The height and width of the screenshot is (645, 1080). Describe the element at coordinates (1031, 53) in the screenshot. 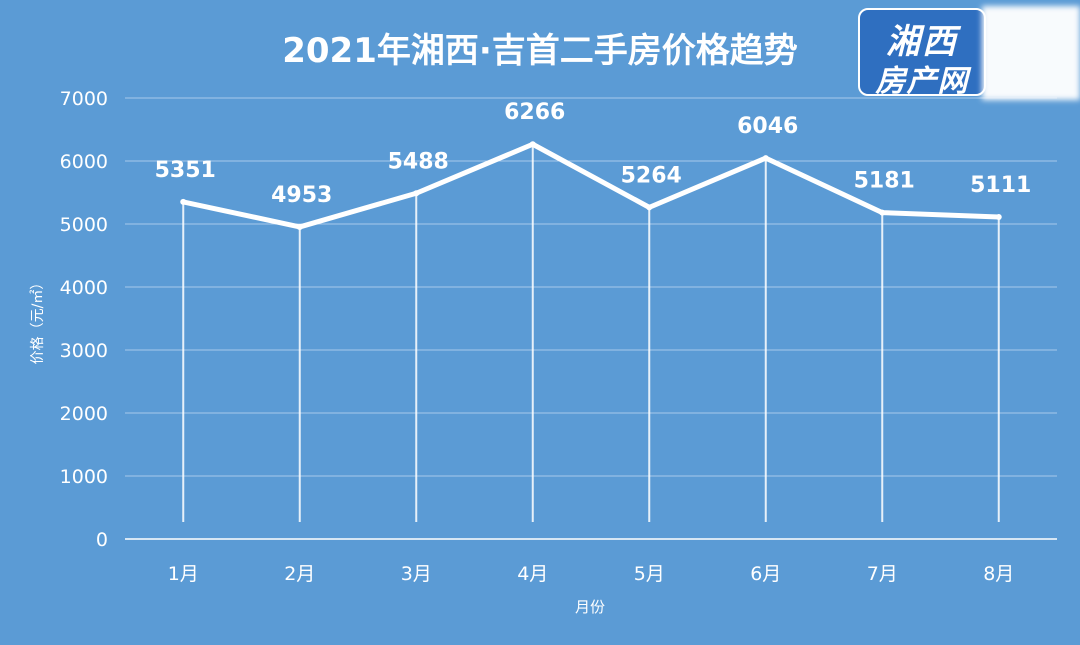

I see `blurred-watermark-patch` at that location.